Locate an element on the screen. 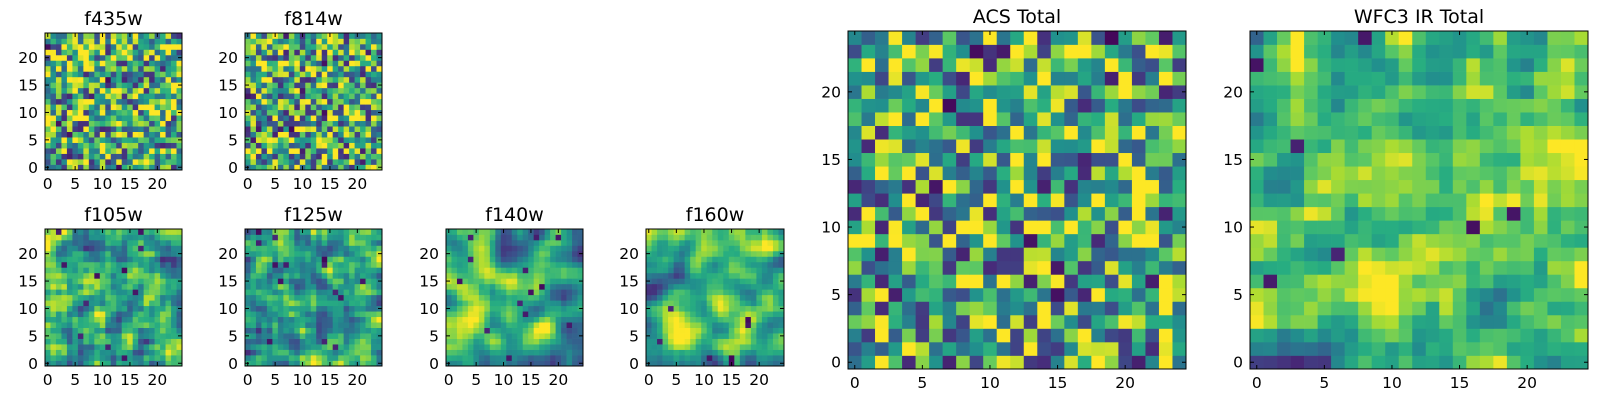 The image size is (1600, 400). x-tick-label: 5 is located at coordinates (75, 380).